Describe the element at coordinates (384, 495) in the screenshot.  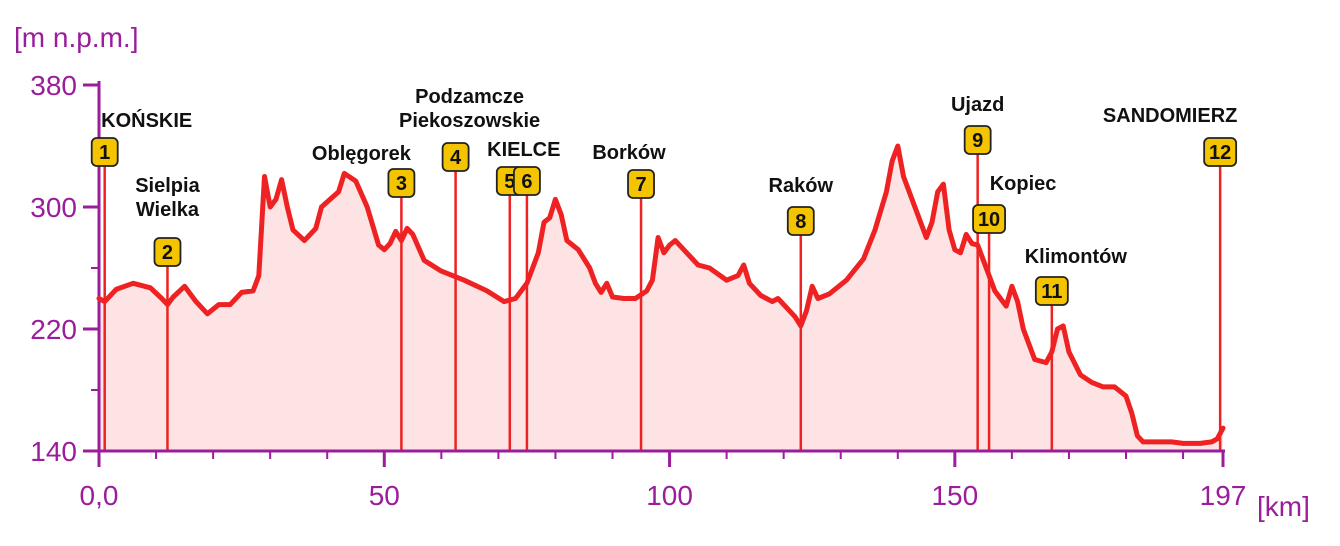
I see `x-tick-label: 50` at that location.